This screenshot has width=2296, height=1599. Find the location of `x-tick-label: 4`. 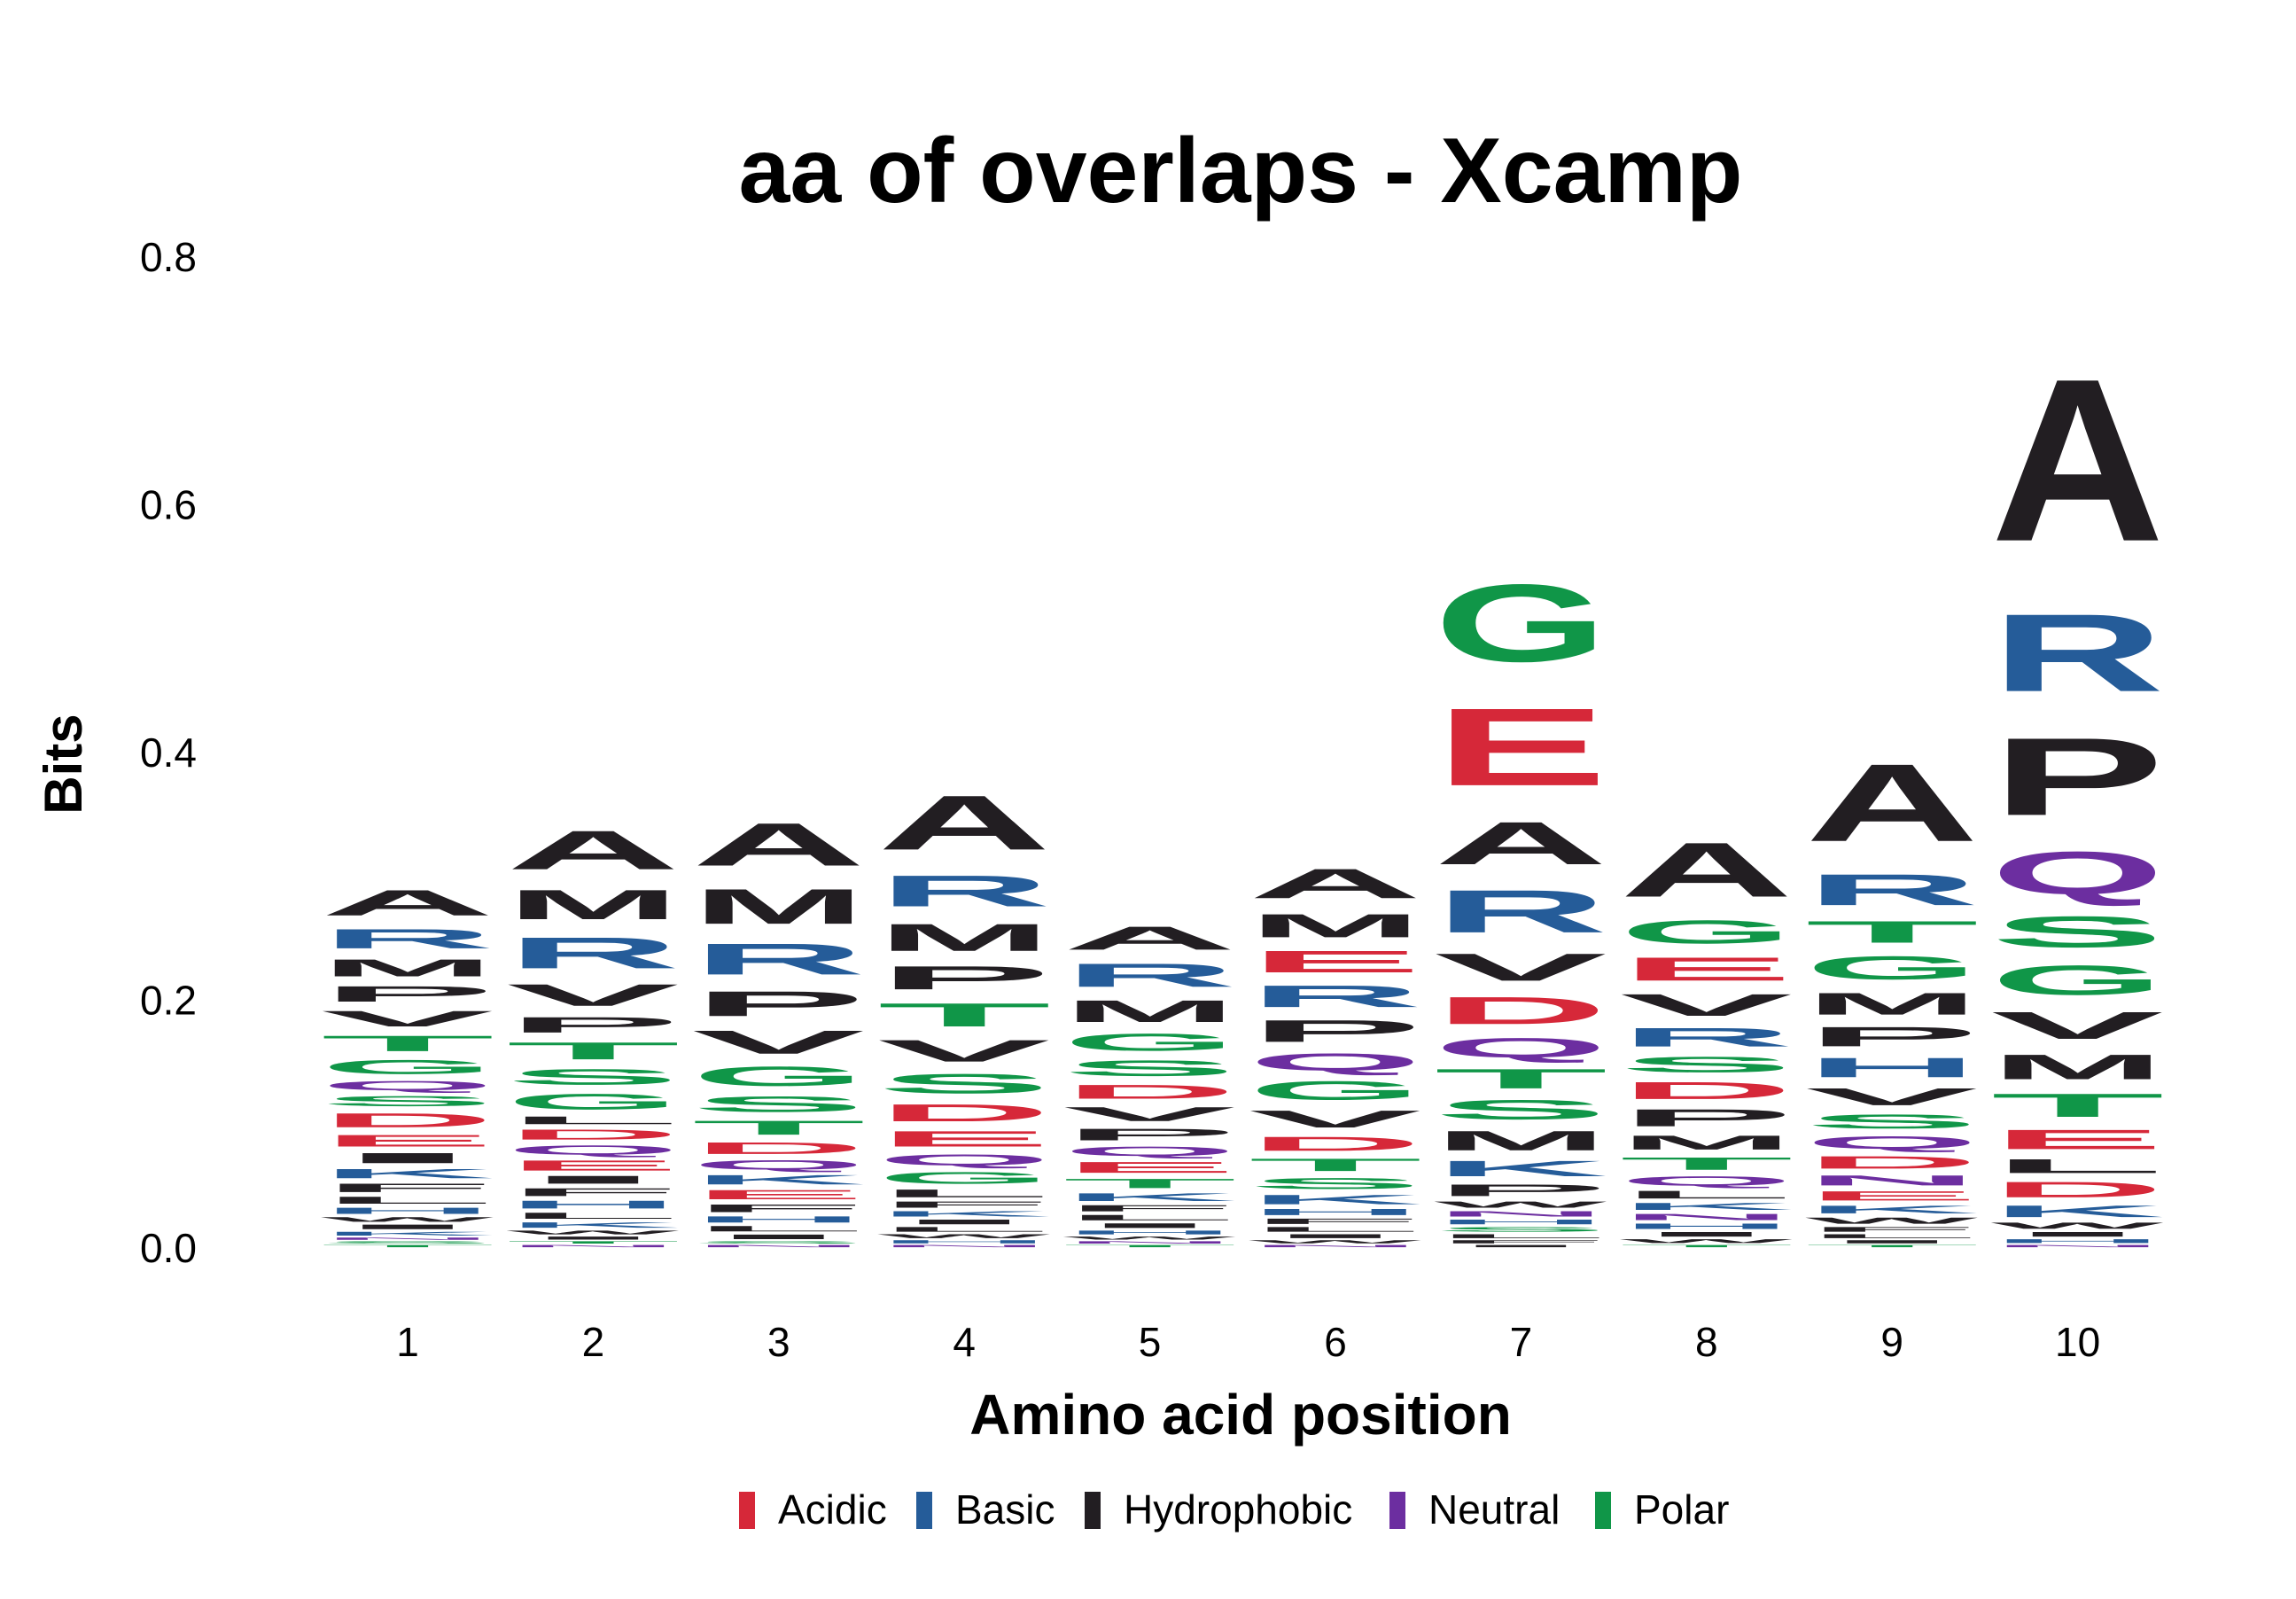

x-tick-label: 4 is located at coordinates (964, 1342).